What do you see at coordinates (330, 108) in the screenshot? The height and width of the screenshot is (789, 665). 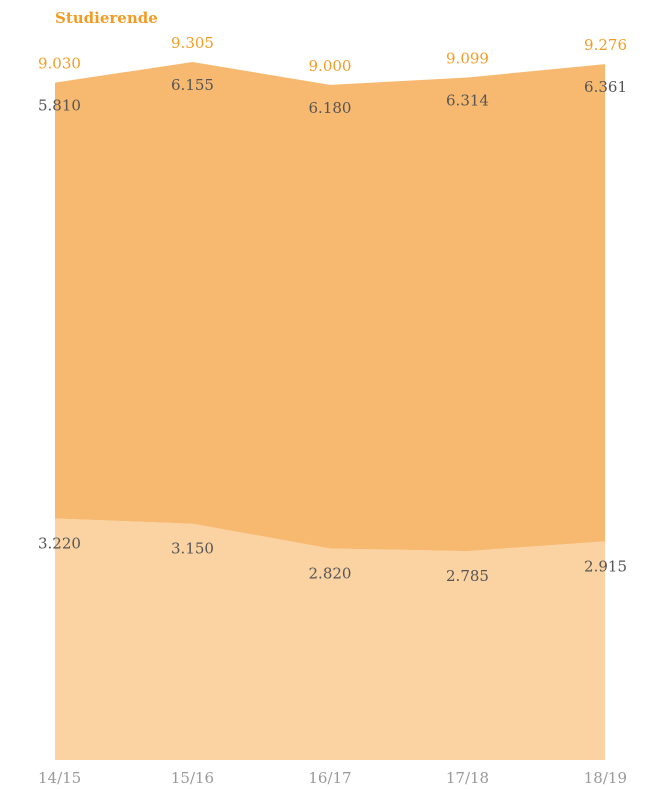 I see `data-label-upper: 6.180` at bounding box center [330, 108].